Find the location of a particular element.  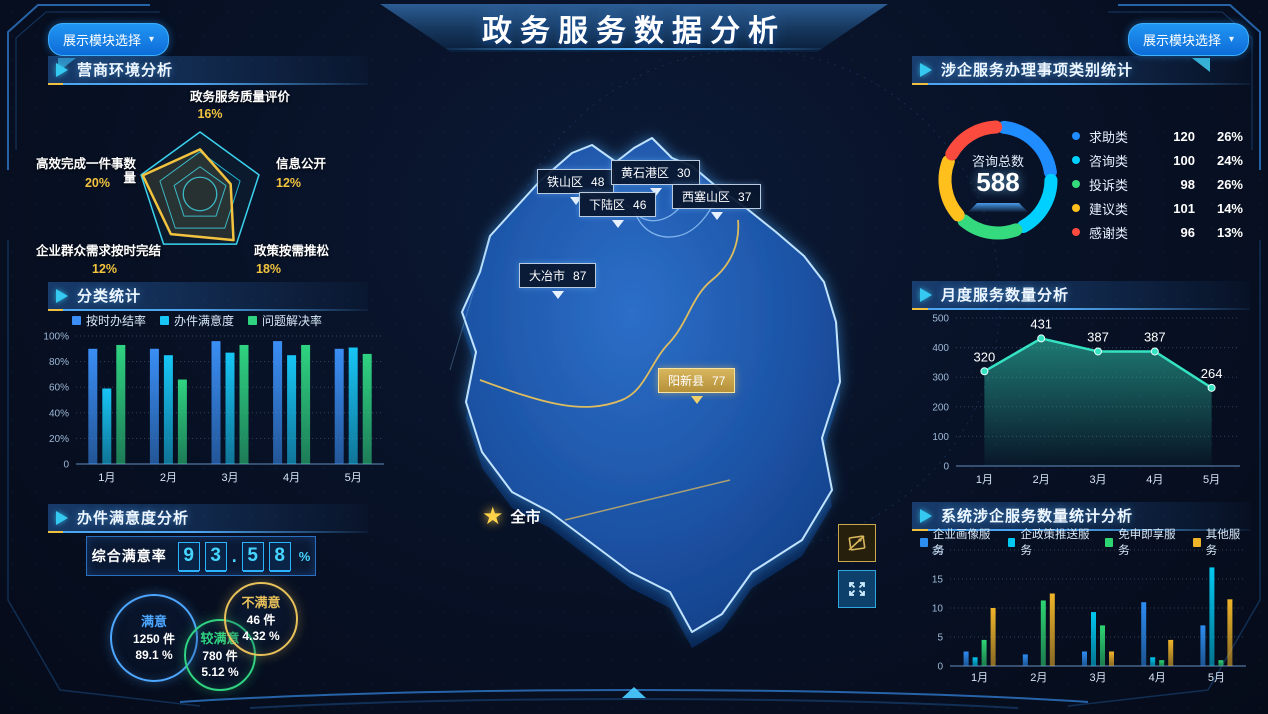

legend-item: 企政策推送服务 is located at coordinates (1049, 542).